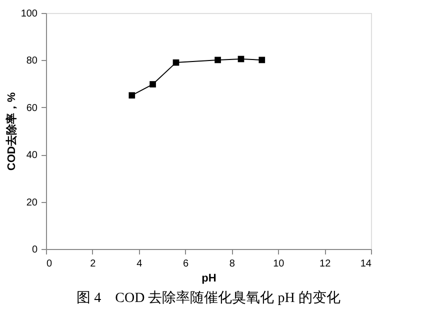 This screenshot has height=326, width=447. I want to click on x-tick-label: 8, so click(232, 264).